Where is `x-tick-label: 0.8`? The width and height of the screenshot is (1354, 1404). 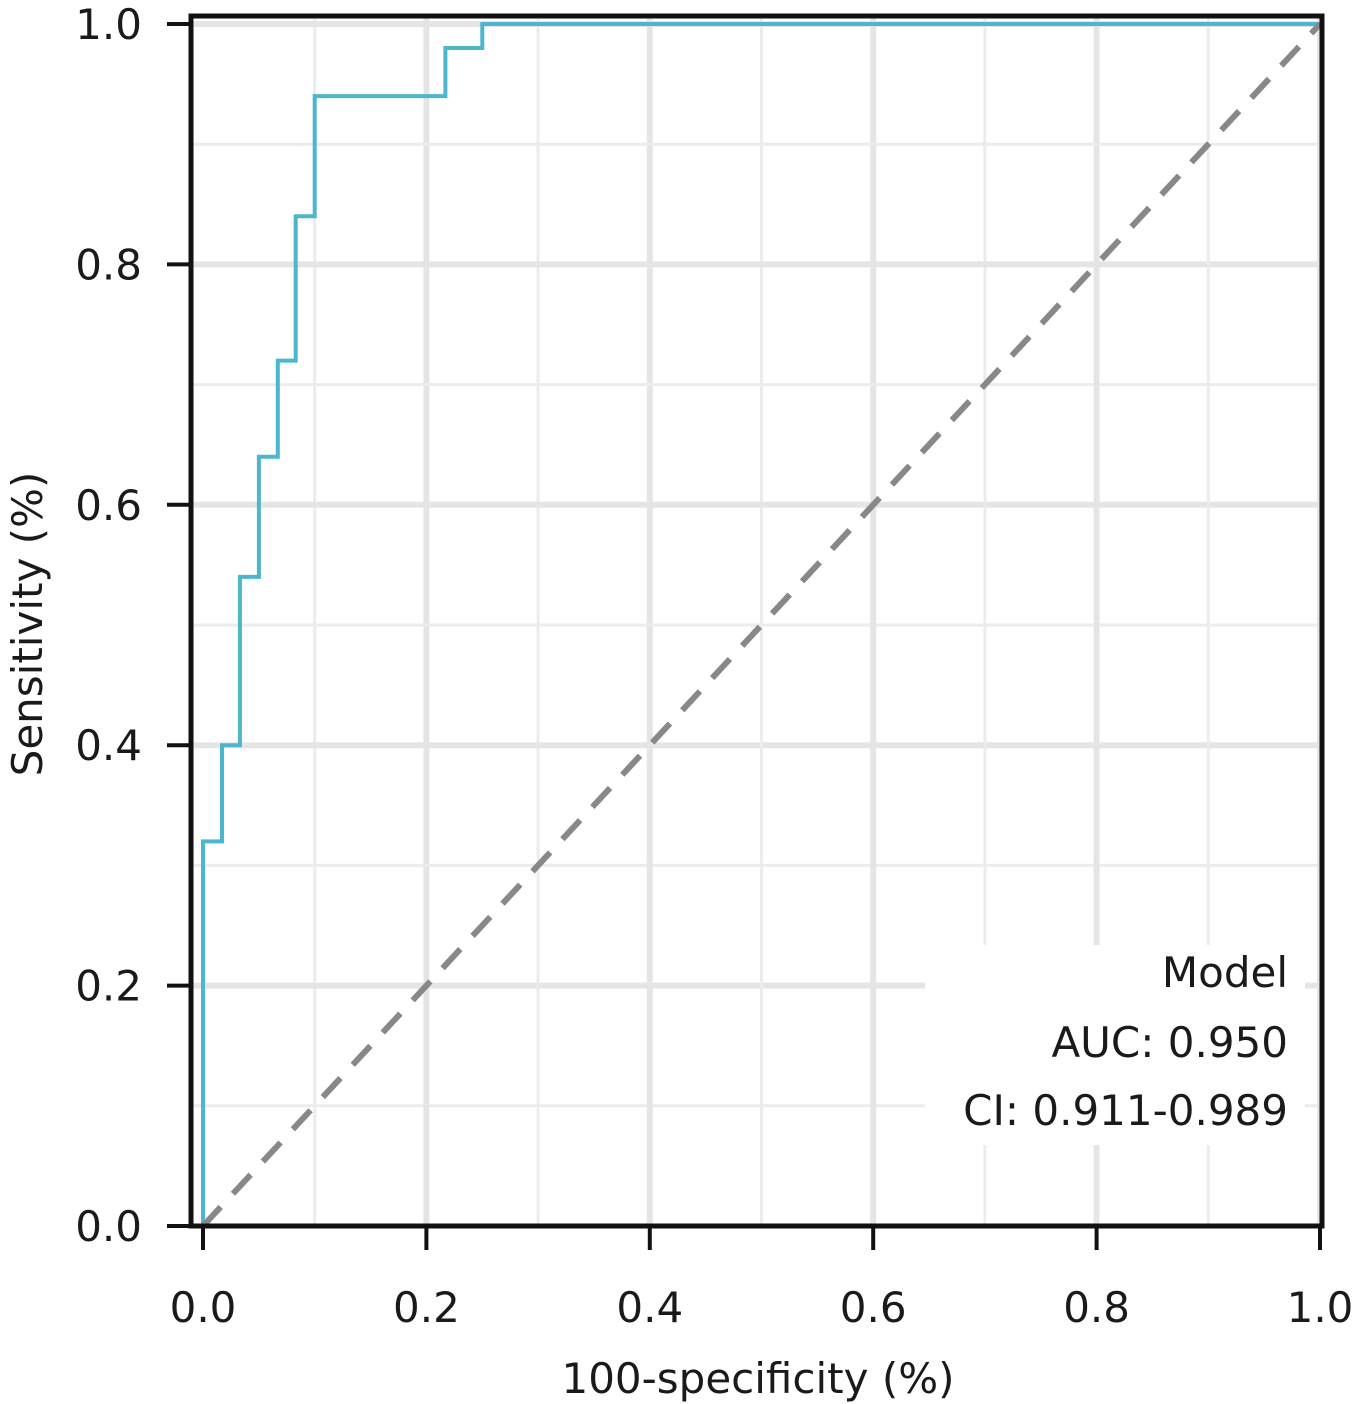
x-tick-label: 0.8 is located at coordinates (1096, 1307).